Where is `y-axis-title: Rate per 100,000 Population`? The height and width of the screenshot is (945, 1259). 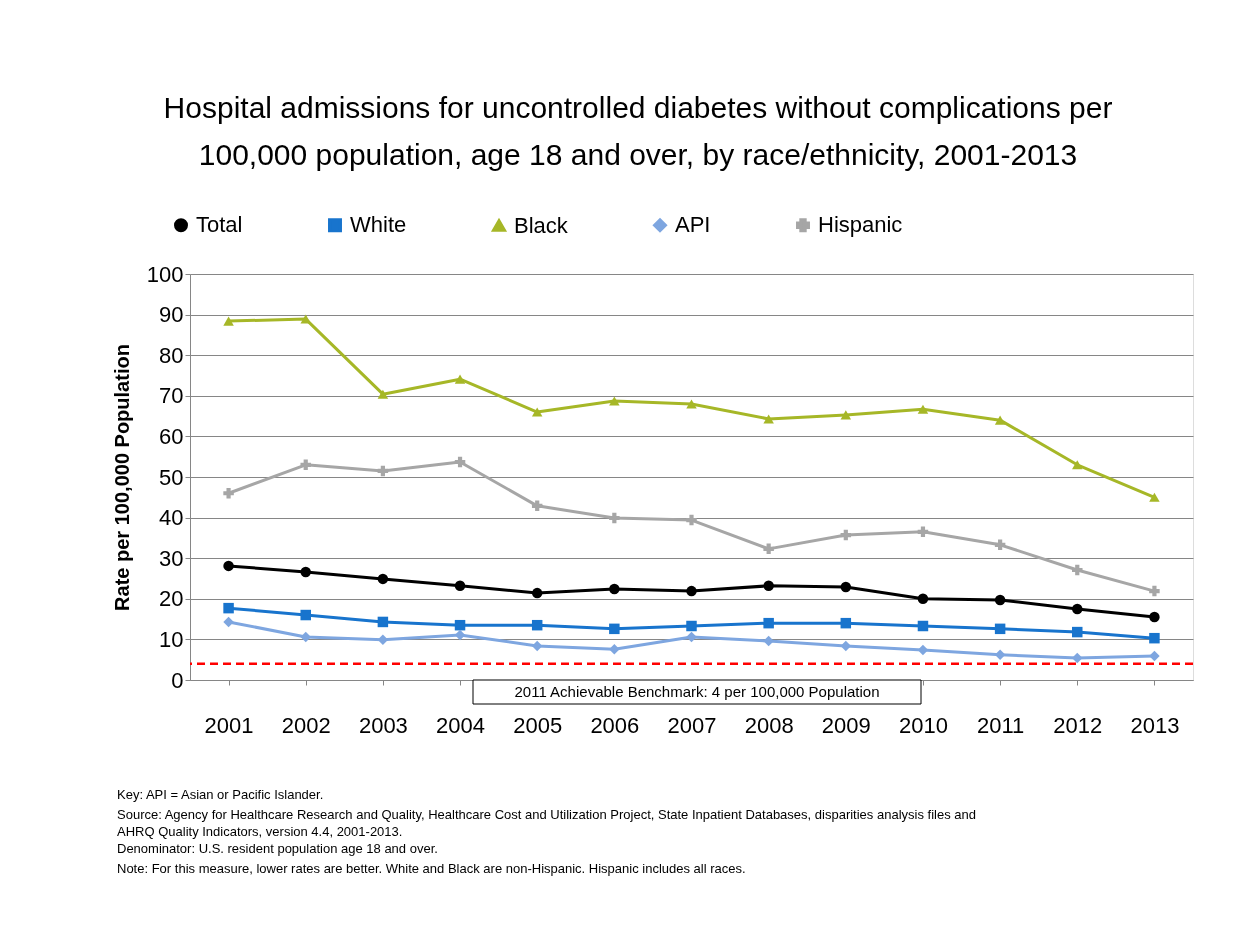
y-axis-title: Rate per 100,000 Population is located at coordinates (121, 477).